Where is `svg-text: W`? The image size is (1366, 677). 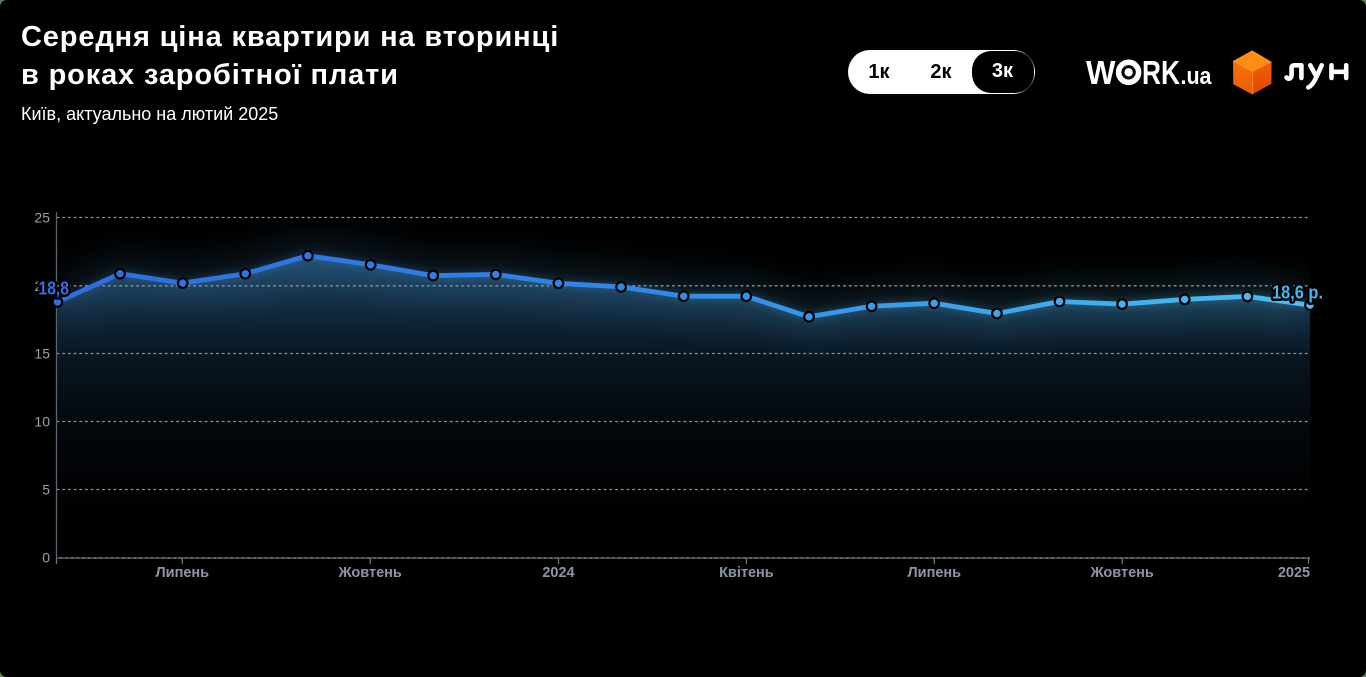 svg-text: W is located at coordinates (1101, 74).